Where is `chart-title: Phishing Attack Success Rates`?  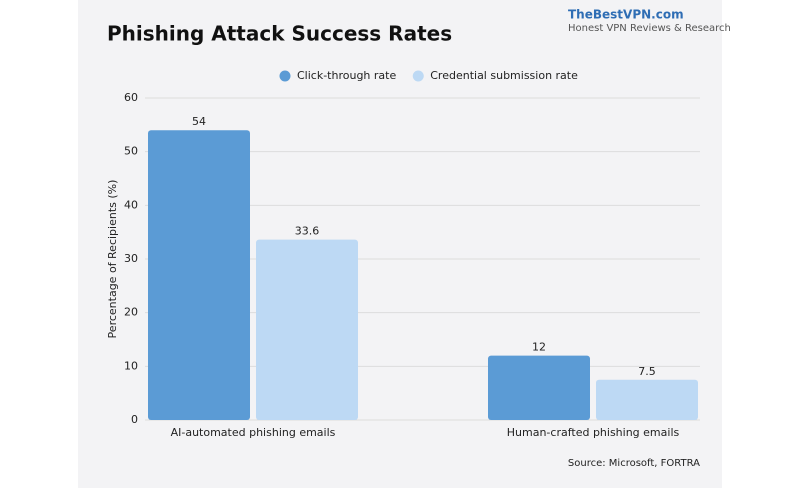 chart-title: Phishing Attack Success Rates is located at coordinates (279, 34).